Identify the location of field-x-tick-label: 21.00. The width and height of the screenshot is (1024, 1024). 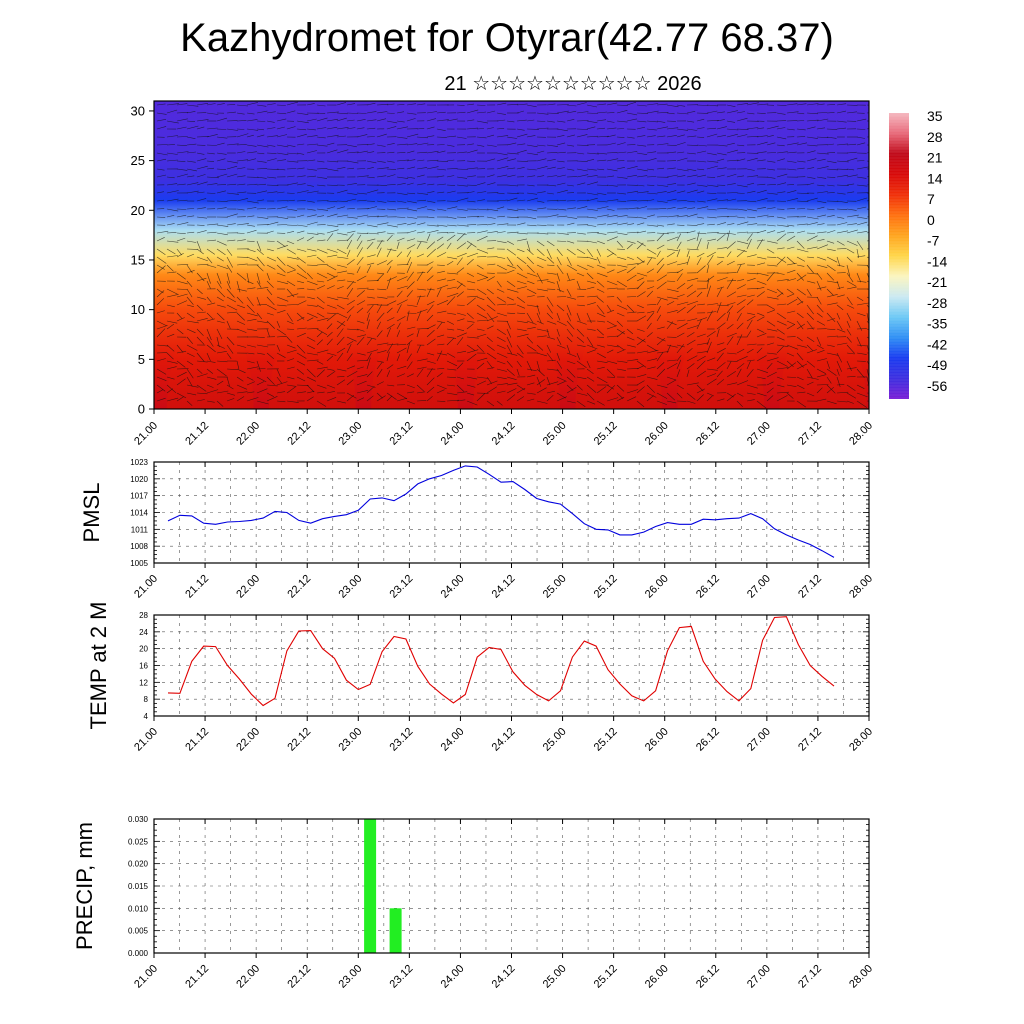
(146, 434).